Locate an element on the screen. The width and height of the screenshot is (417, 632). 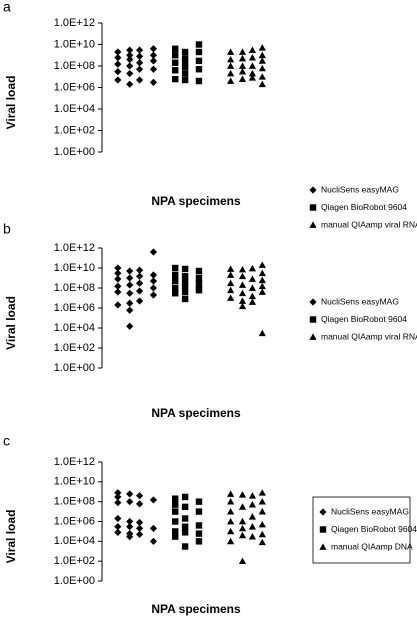
y-tick-label: 1.0E+08 is located at coordinates (74, 502).